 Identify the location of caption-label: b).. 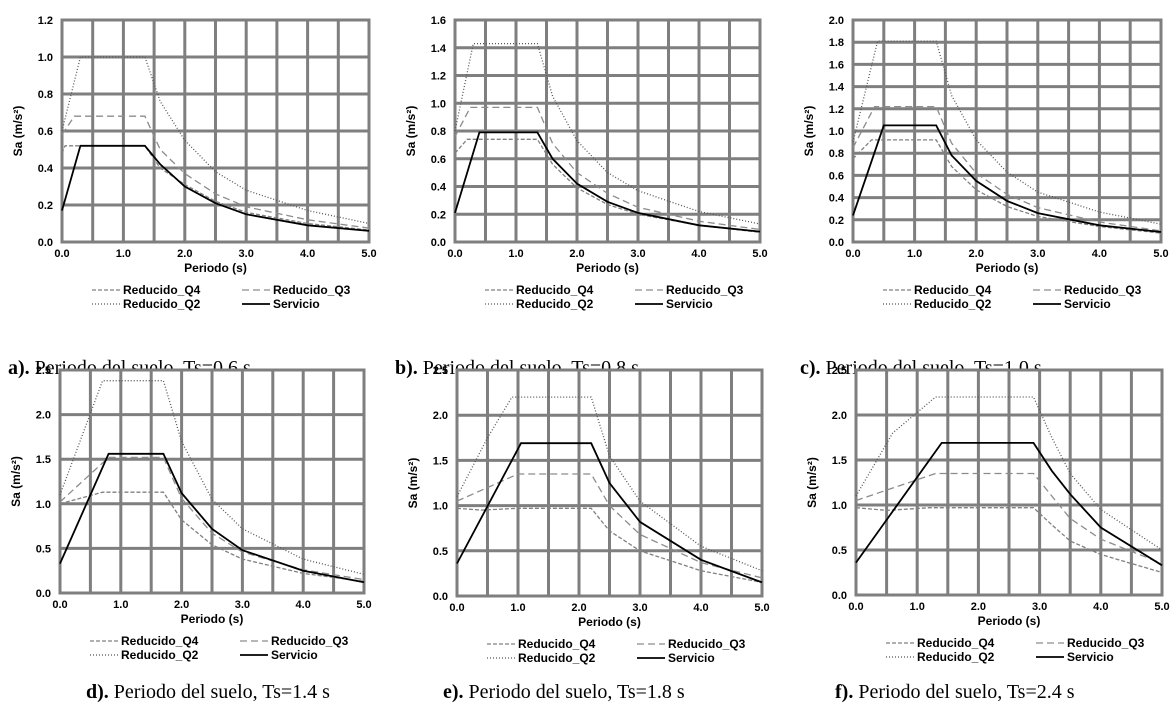
(406, 368).